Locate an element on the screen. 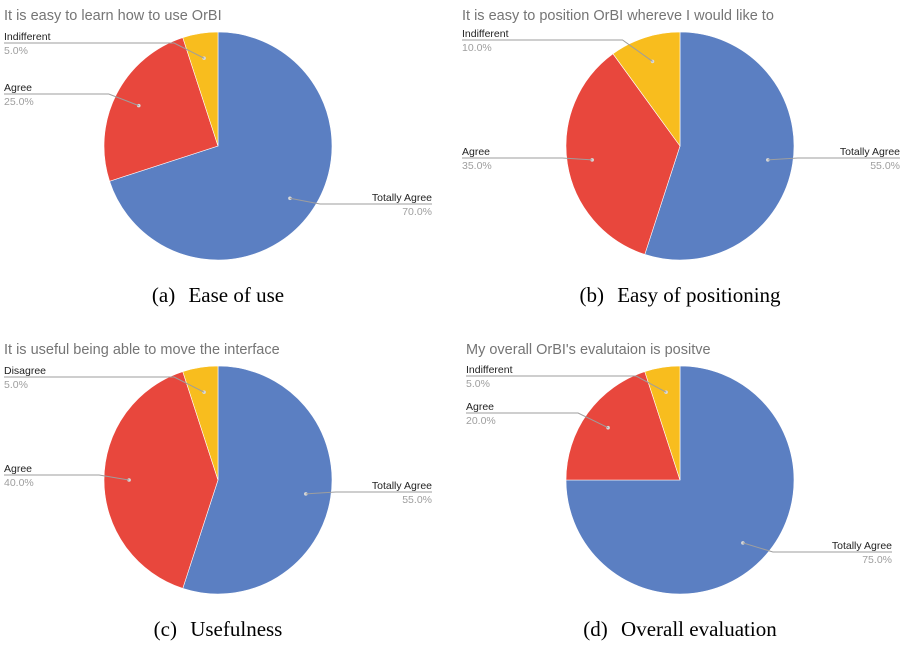 The width and height of the screenshot is (905, 646). slice-labels: Totally Agree 55.0% Agree 40.0% Disagree 5.0% is located at coordinates (218, 435).